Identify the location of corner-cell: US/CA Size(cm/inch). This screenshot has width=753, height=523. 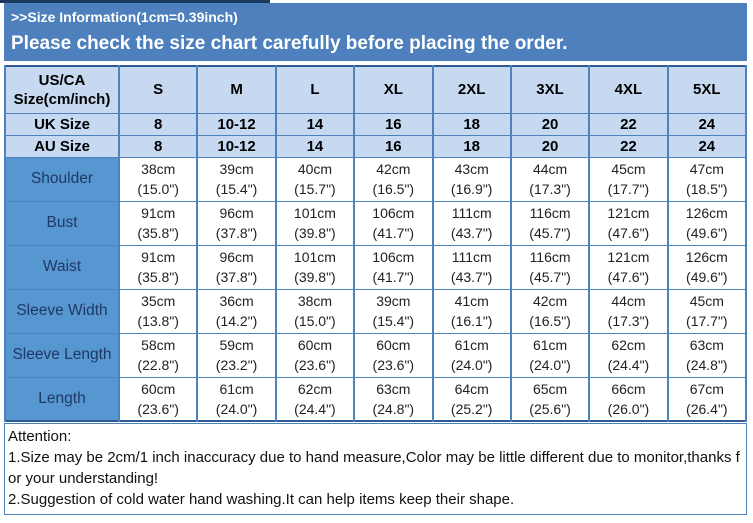
(62, 89).